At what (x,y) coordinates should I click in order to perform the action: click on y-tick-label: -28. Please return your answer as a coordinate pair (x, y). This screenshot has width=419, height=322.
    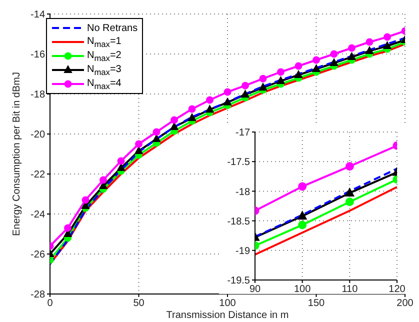
    Looking at the image, I should click on (38, 295).